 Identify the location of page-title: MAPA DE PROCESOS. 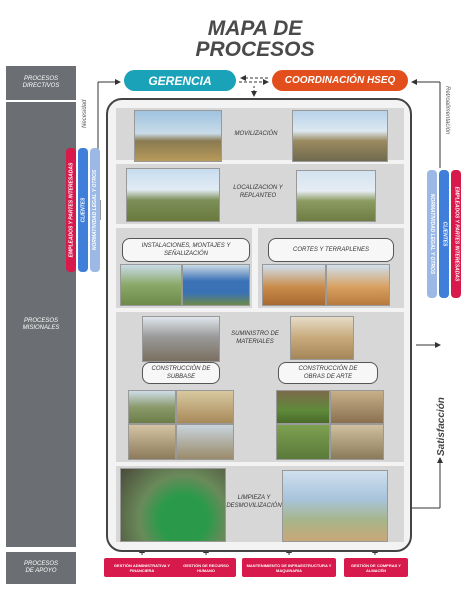
(255, 39).